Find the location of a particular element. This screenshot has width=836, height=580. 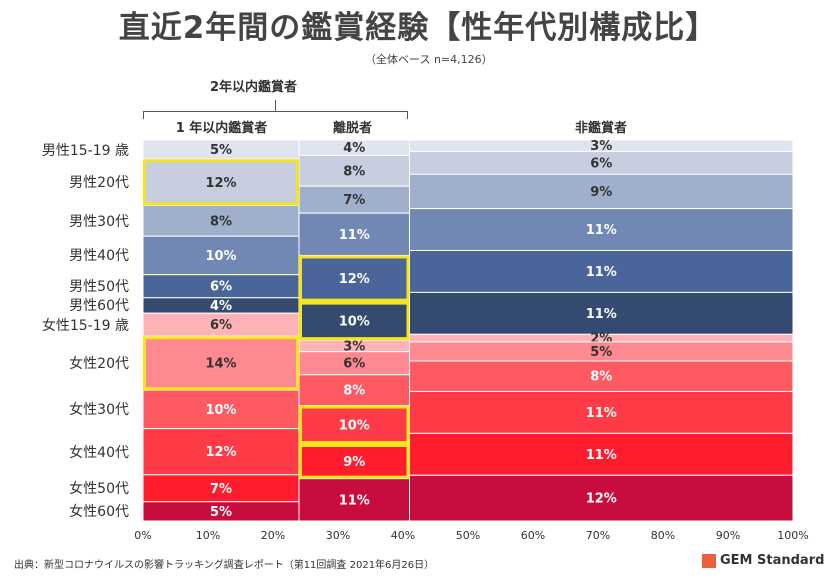

data-label-col2-row5: 11% is located at coordinates (601, 314).